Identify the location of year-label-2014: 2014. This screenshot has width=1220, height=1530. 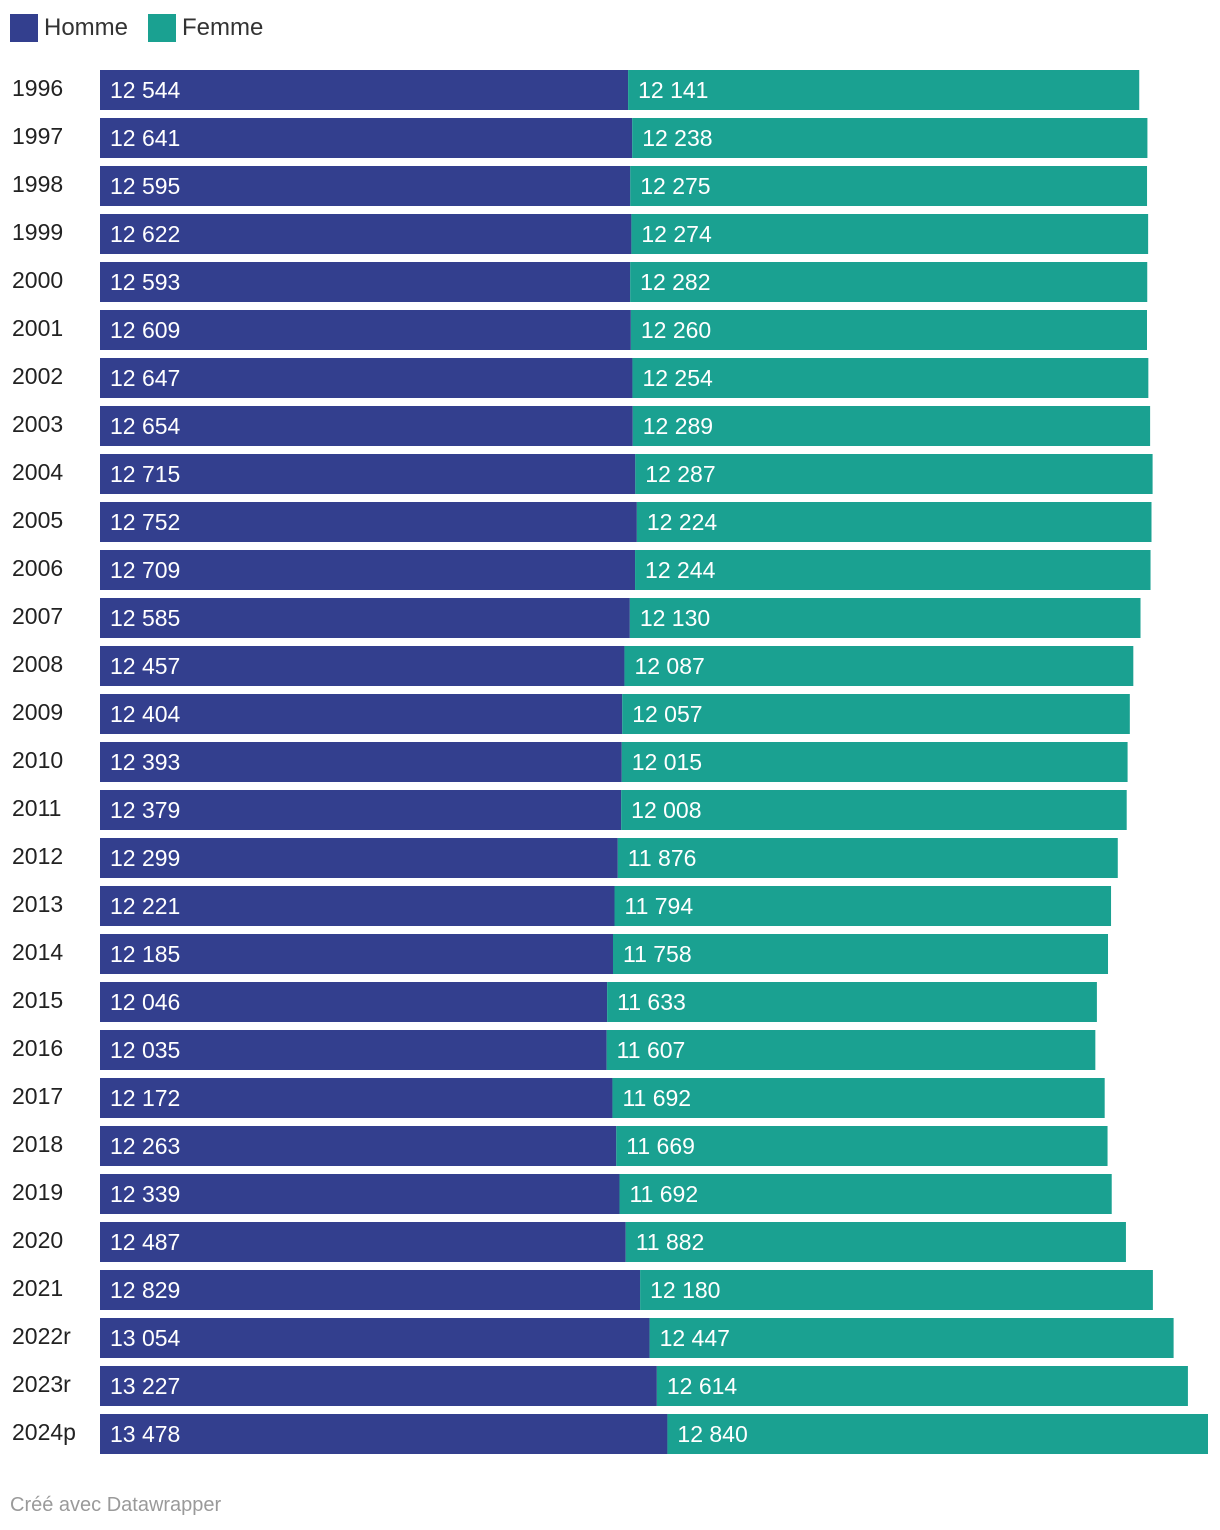
(37, 952).